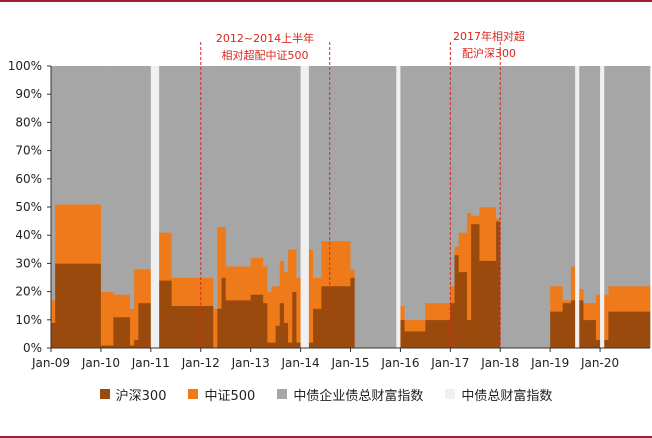  What do you see at coordinates (507, 396) in the screenshot?
I see `legend-label-total-bond: 中债总财富指数` at bounding box center [507, 396].